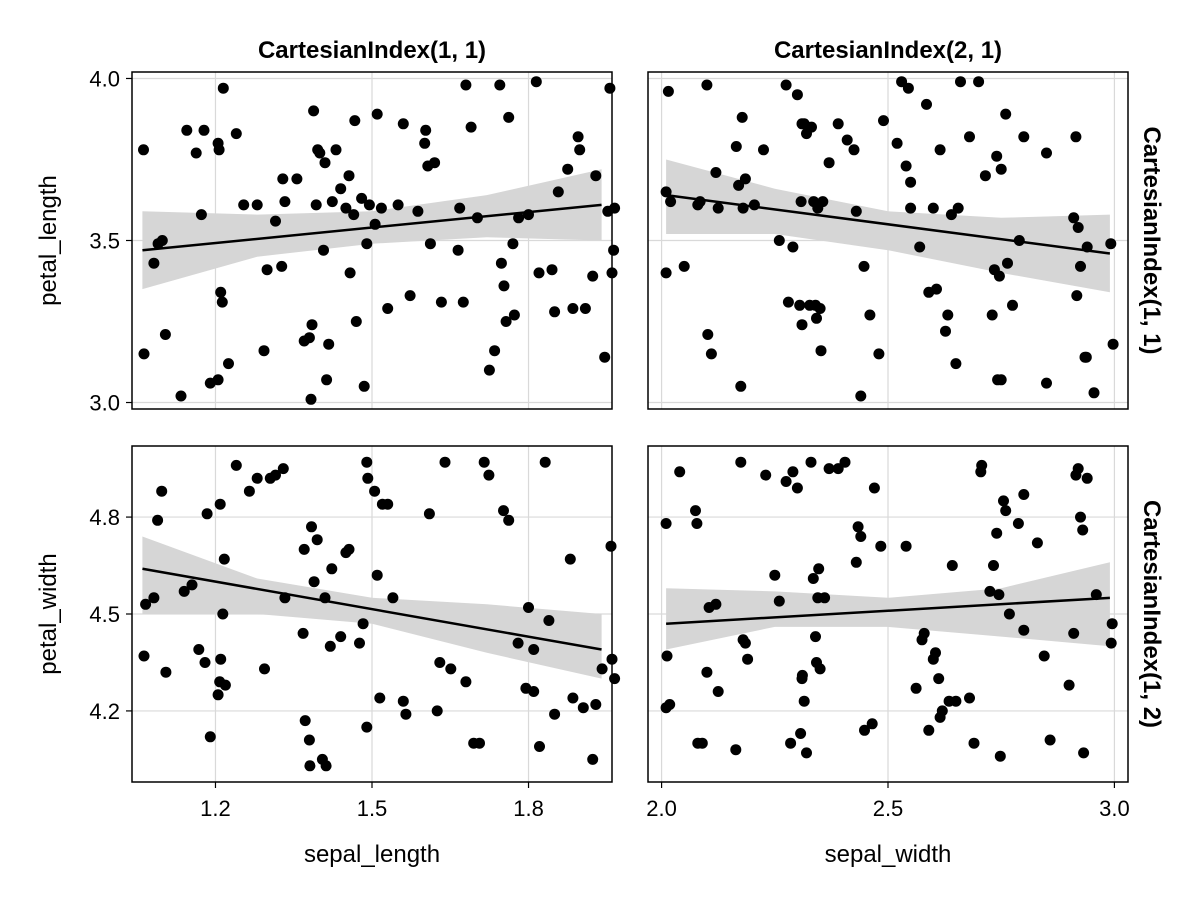  Describe the element at coordinates (888, 606) in the screenshot. I see `panel-r1-c1-confidence-band` at that location.